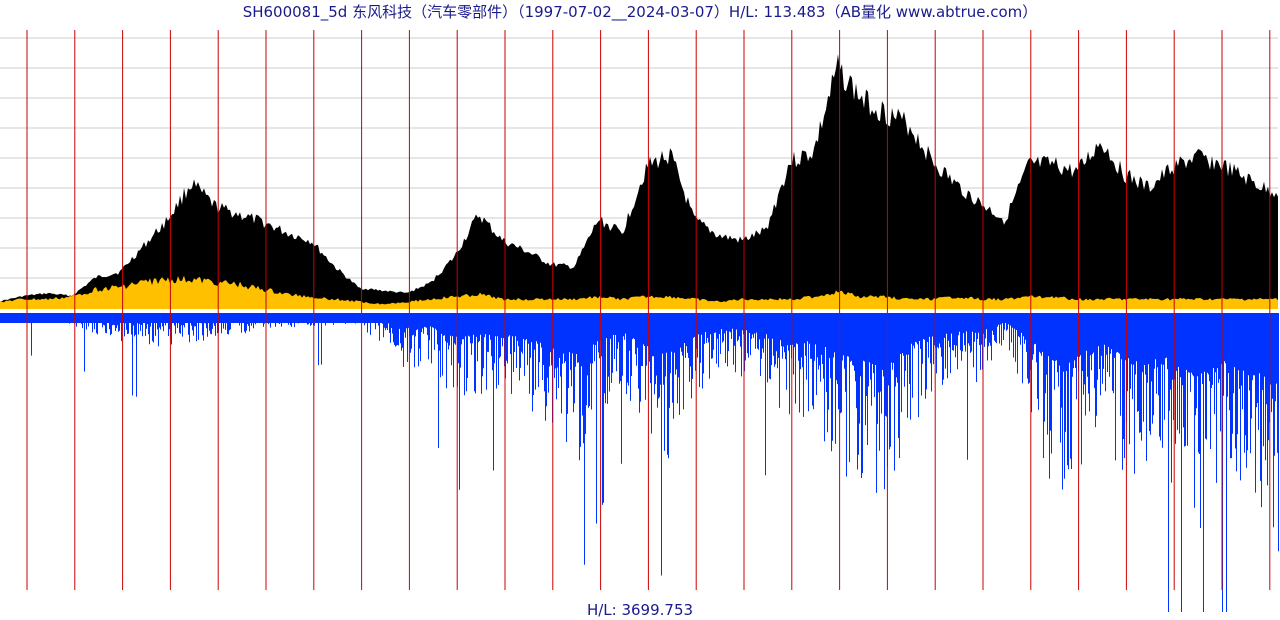  What do you see at coordinates (640, 610) in the screenshot?
I see `volume-high-low-label: H/L: 3699.753` at bounding box center [640, 610].